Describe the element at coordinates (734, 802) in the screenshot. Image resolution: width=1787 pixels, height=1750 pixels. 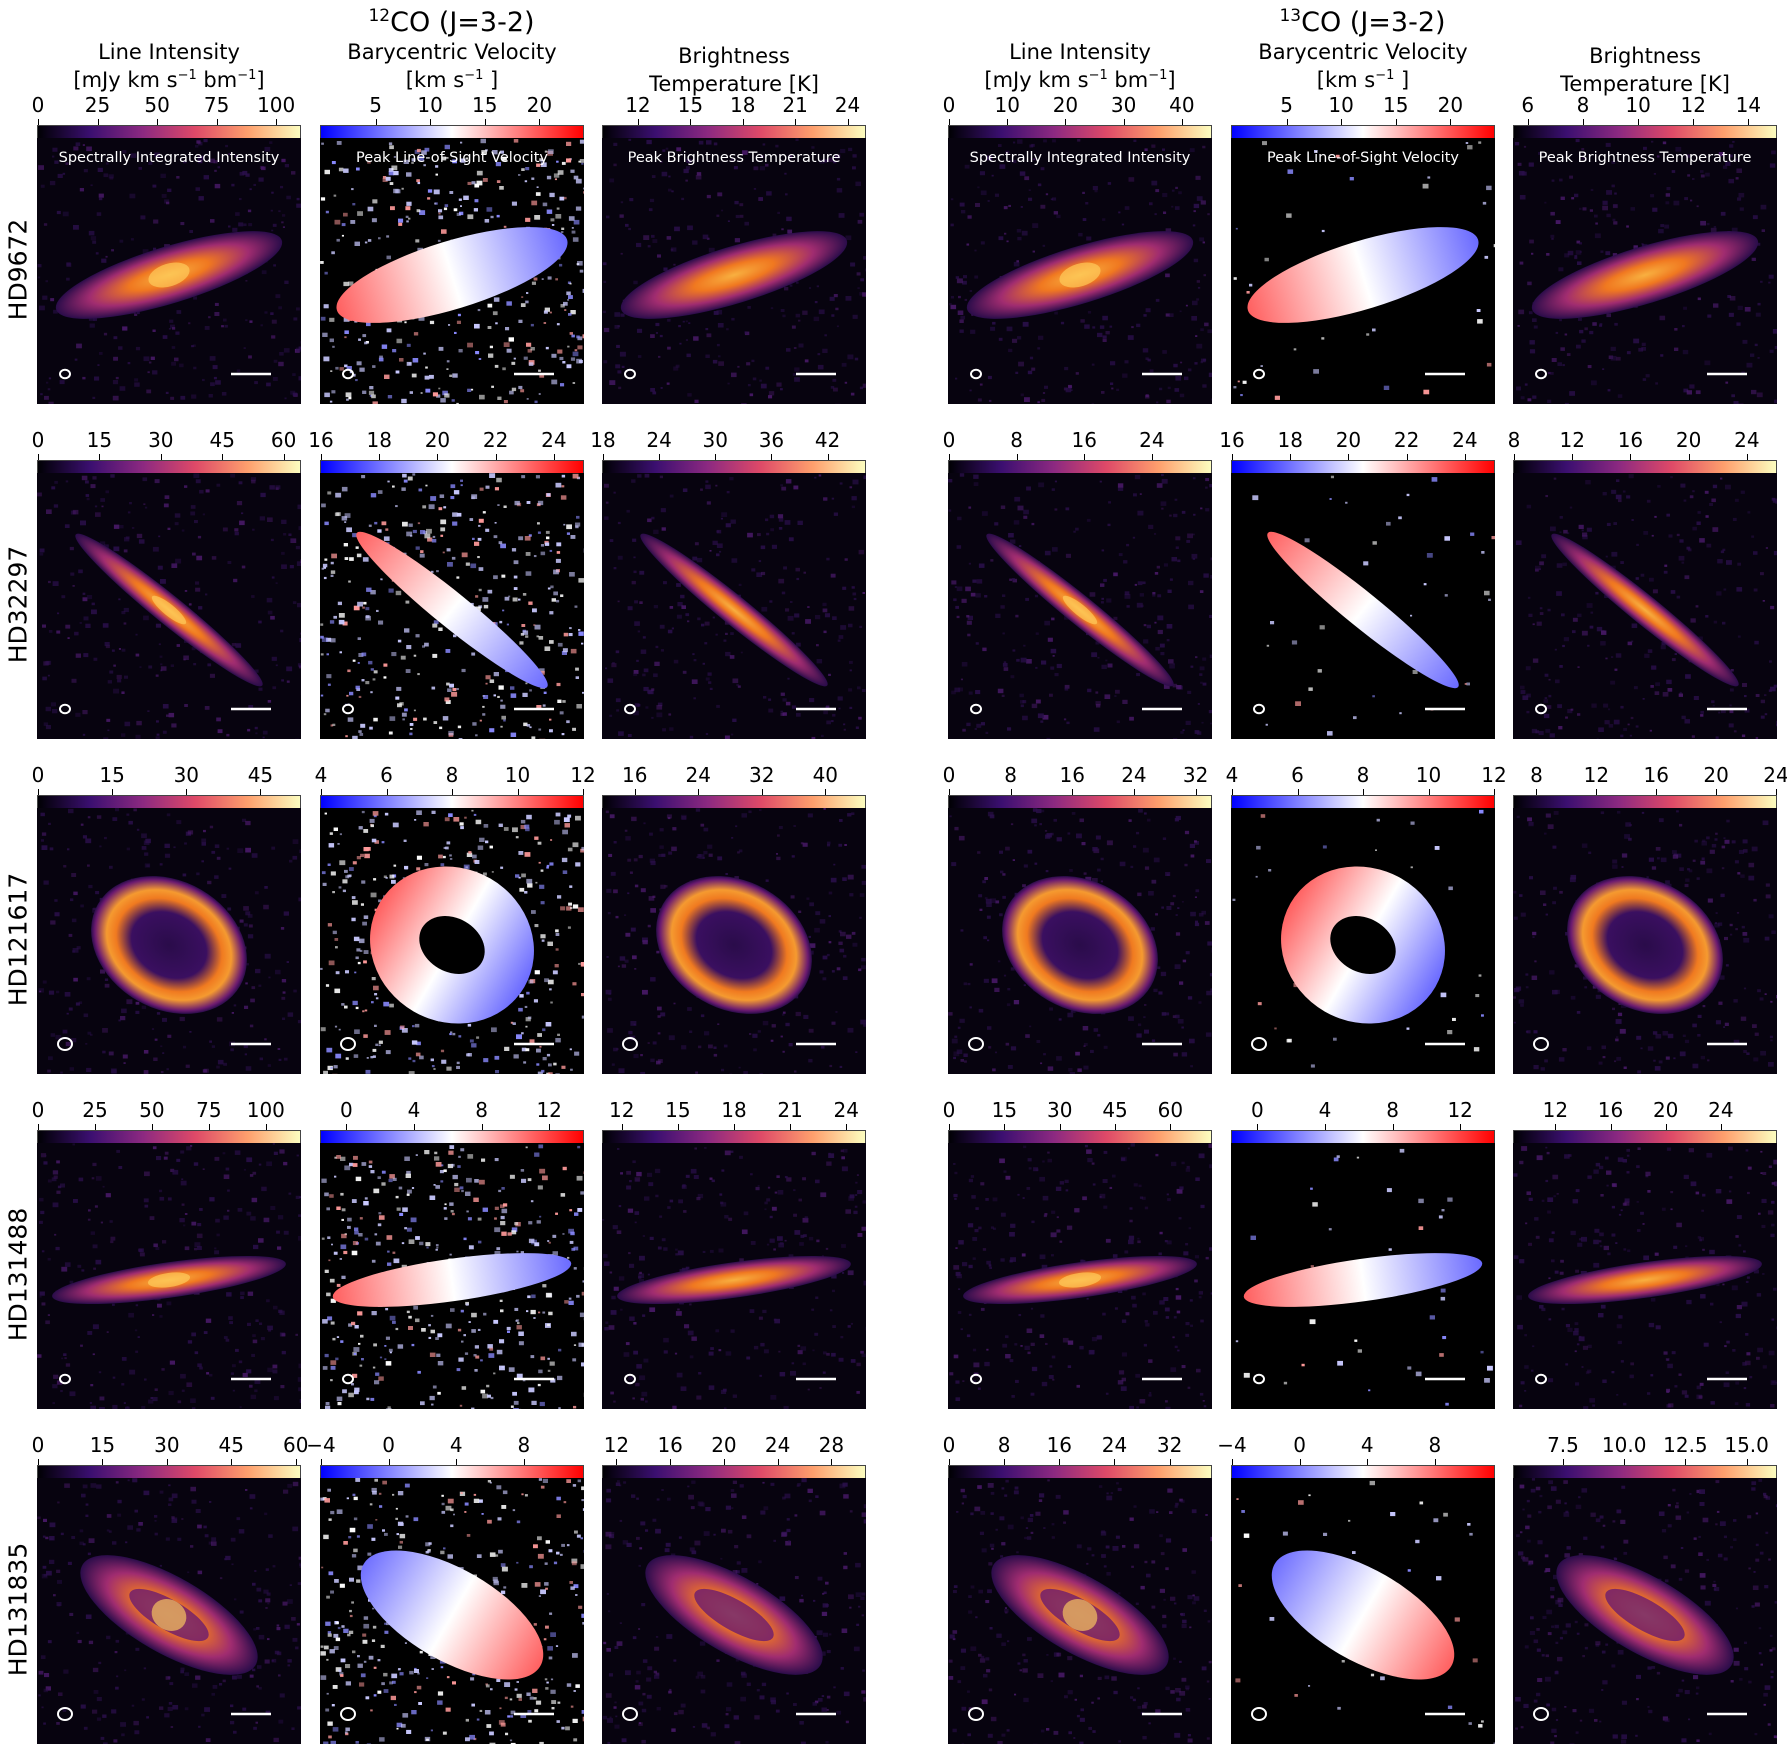
I see `colorbar-temperature` at that location.